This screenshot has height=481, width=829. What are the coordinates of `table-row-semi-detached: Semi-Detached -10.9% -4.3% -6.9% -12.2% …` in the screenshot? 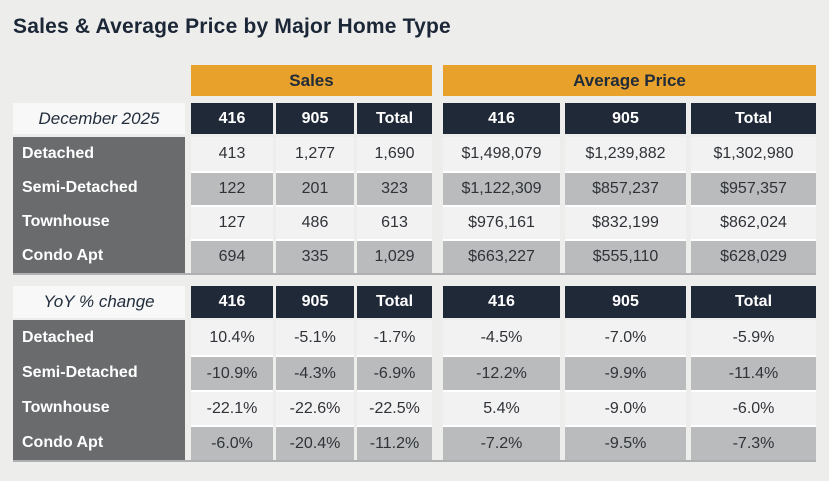 It's located at (414, 372).